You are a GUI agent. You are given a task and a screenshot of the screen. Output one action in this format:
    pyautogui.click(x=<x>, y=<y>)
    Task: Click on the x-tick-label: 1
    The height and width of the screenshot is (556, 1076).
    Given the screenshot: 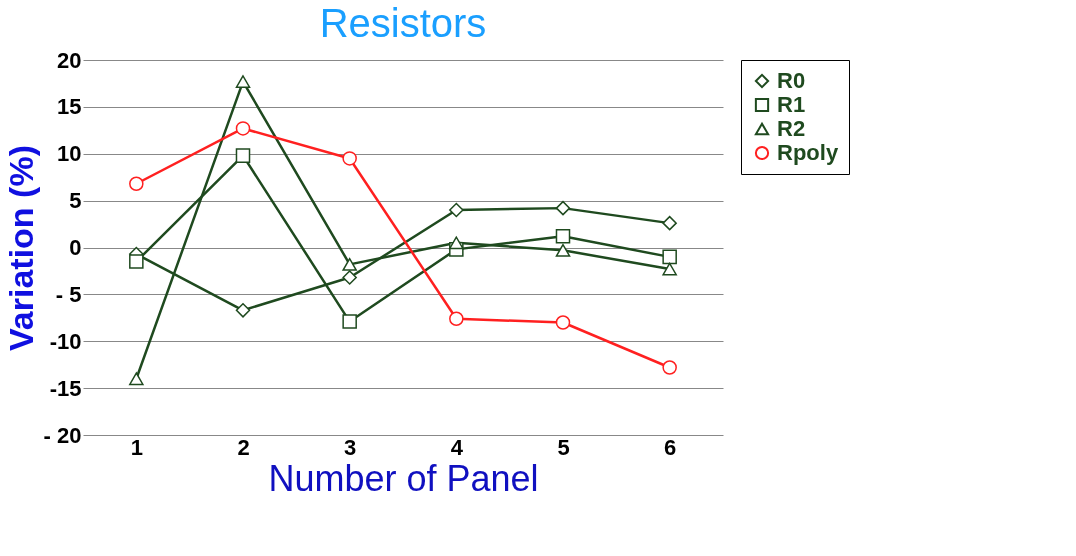 What is the action you would take?
    pyautogui.click(x=136, y=447)
    